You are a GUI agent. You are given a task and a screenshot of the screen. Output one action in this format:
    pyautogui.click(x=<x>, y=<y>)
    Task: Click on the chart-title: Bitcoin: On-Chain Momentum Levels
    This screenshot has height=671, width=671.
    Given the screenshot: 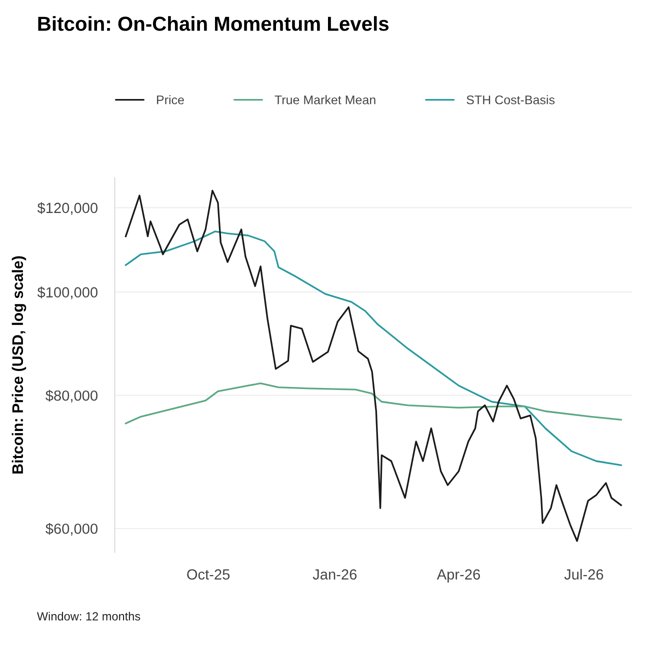 What is the action you would take?
    pyautogui.click(x=213, y=23)
    